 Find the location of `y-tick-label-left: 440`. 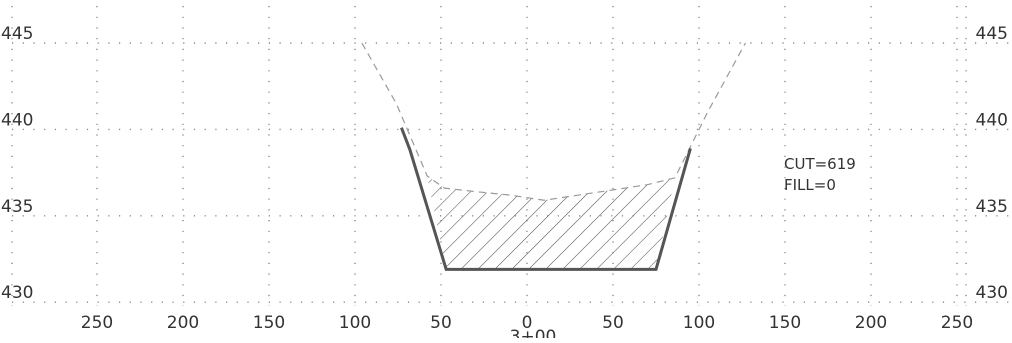

y-tick-label-left: 440 is located at coordinates (17, 120).